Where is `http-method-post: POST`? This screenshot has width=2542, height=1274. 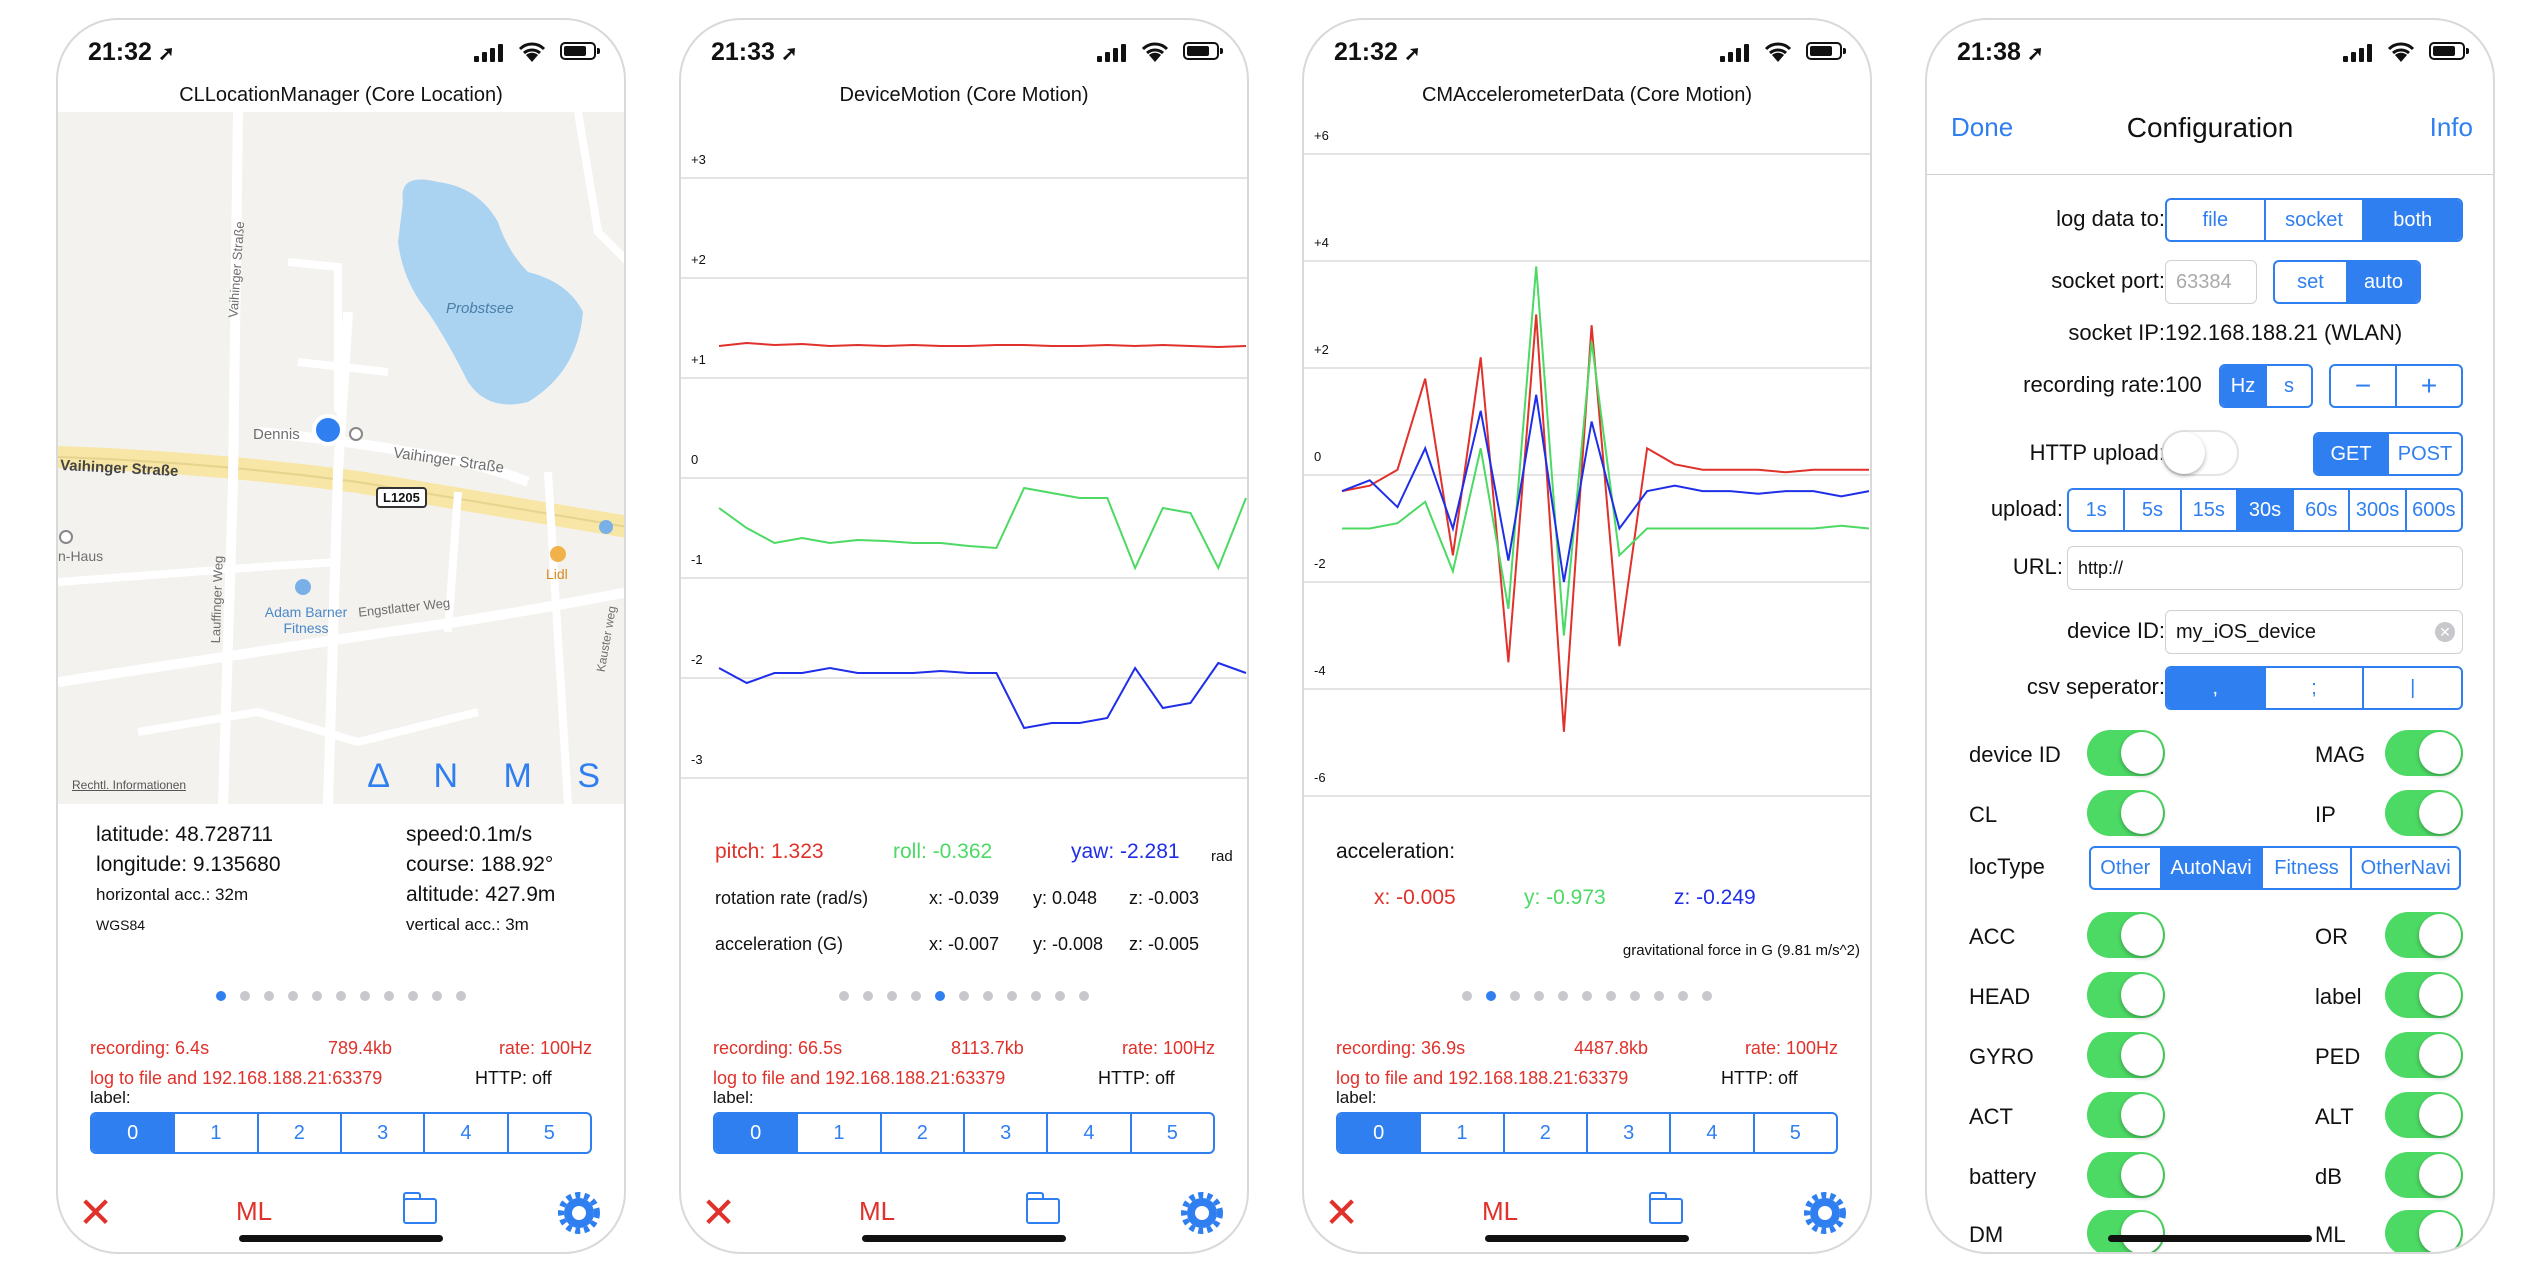
http-method-post: POST is located at coordinates (2424, 454).